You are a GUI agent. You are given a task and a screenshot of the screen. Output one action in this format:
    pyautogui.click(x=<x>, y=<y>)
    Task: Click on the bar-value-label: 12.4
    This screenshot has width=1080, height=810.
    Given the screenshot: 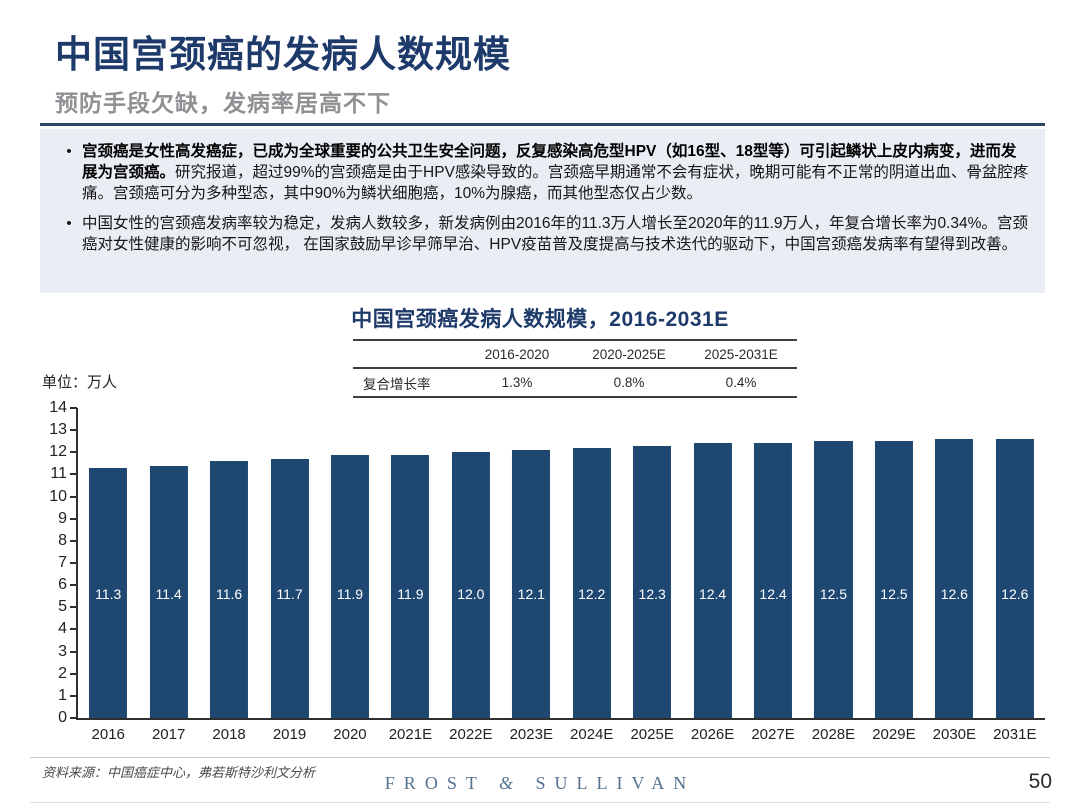 What is the action you would take?
    pyautogui.click(x=712, y=594)
    